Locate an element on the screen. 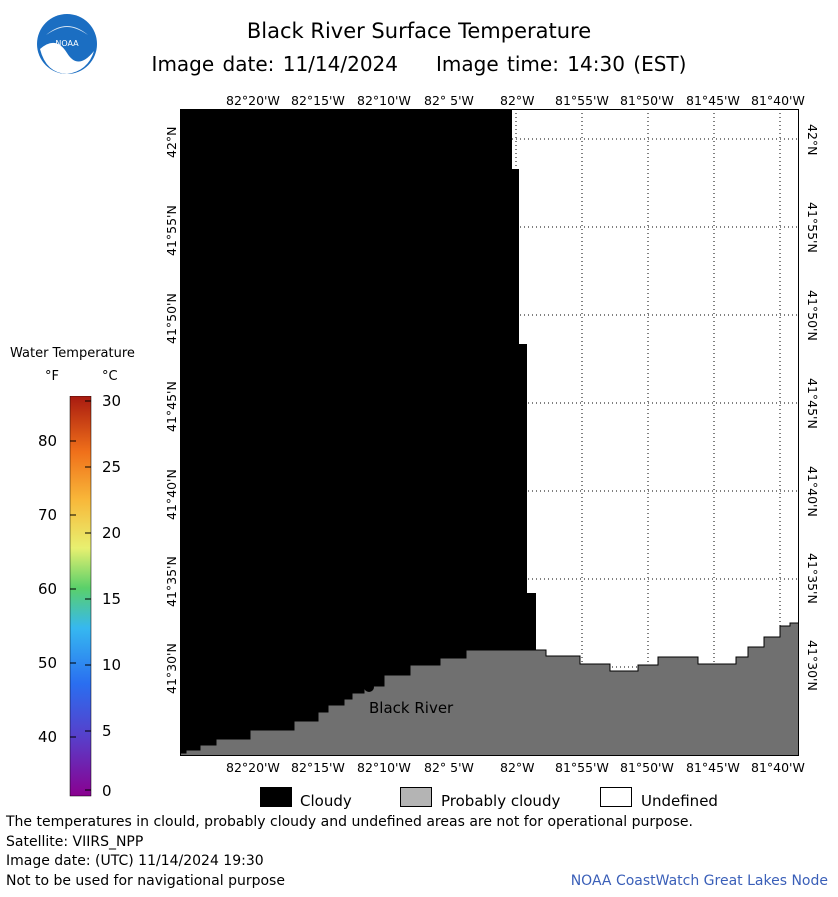 This screenshot has width=838, height=897. undefined-key-label: Undefined is located at coordinates (679, 801).